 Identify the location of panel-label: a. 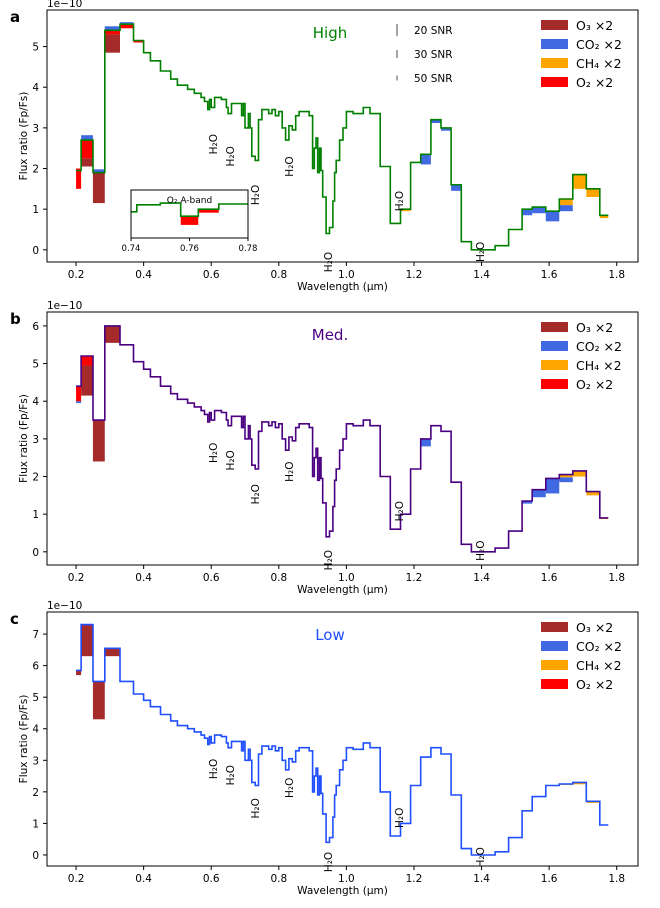
(15, 17).